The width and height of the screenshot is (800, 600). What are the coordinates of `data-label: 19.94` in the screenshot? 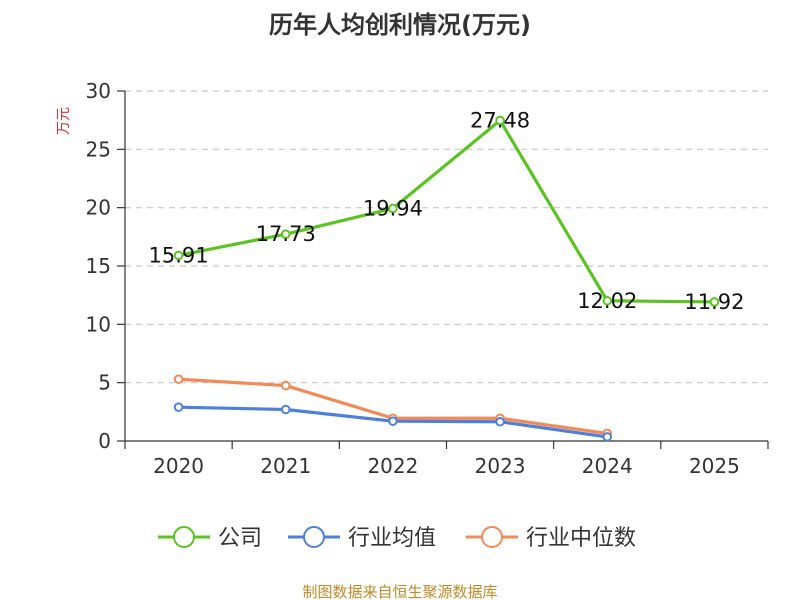 It's located at (393, 208).